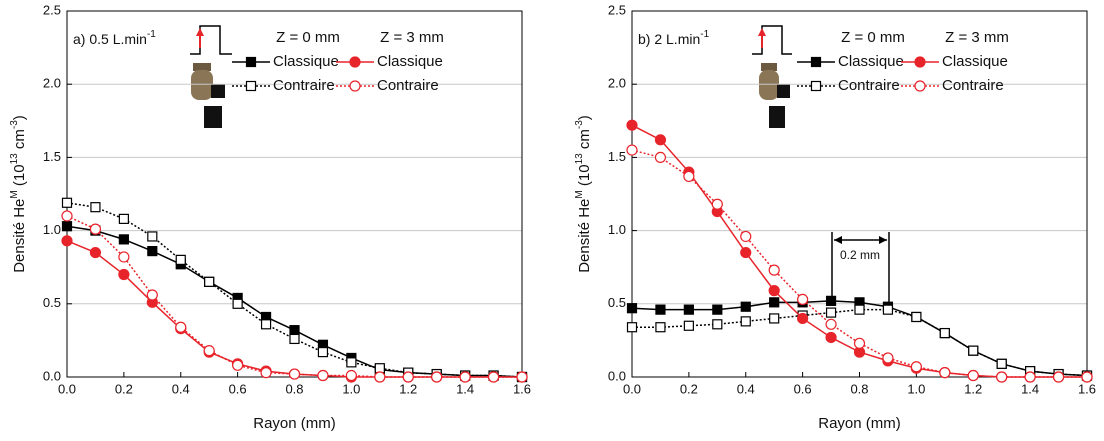 This screenshot has width=1104, height=441. Describe the element at coordinates (14, 159) in the screenshot. I see `superscript: 13` at that location.